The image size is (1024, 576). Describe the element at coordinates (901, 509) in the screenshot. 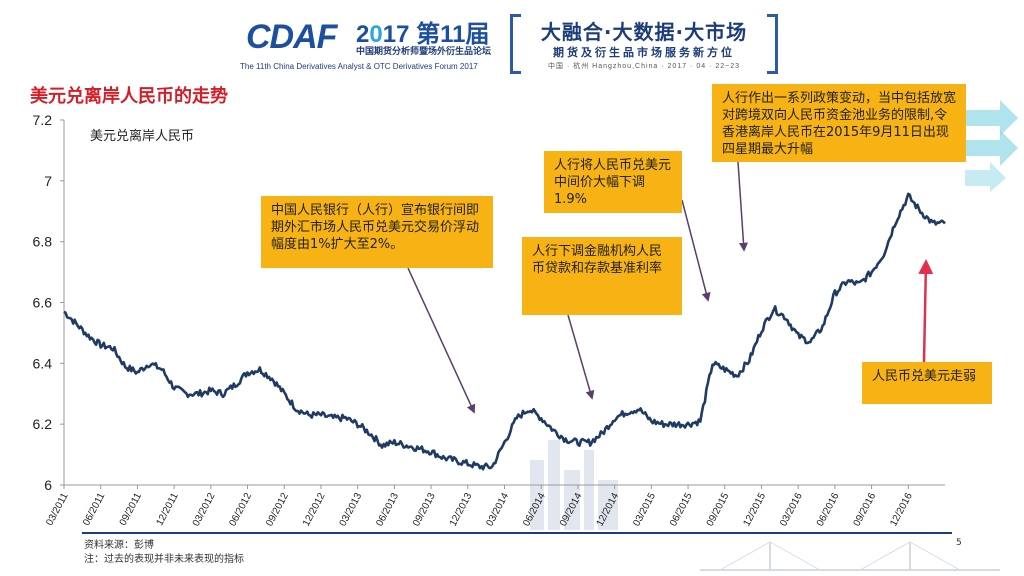

I see `x-tick-label: 12/2016` at that location.